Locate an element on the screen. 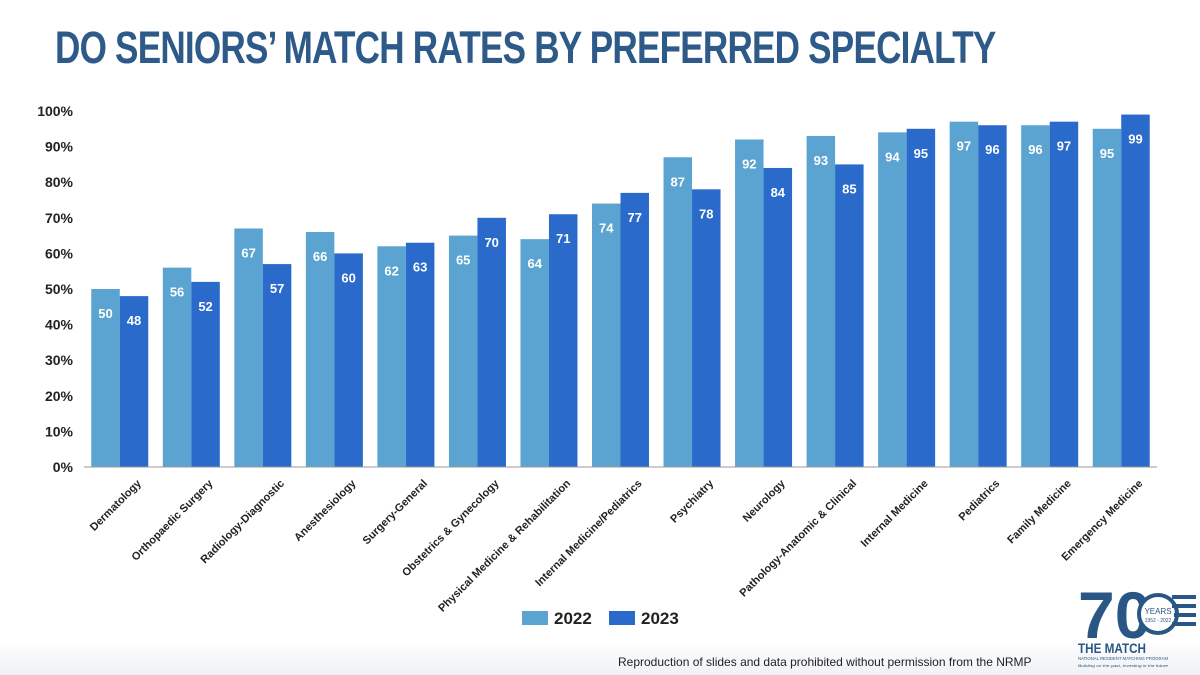 This screenshot has height=675, width=1200. legend-label-2022: 2022 is located at coordinates (573, 618).